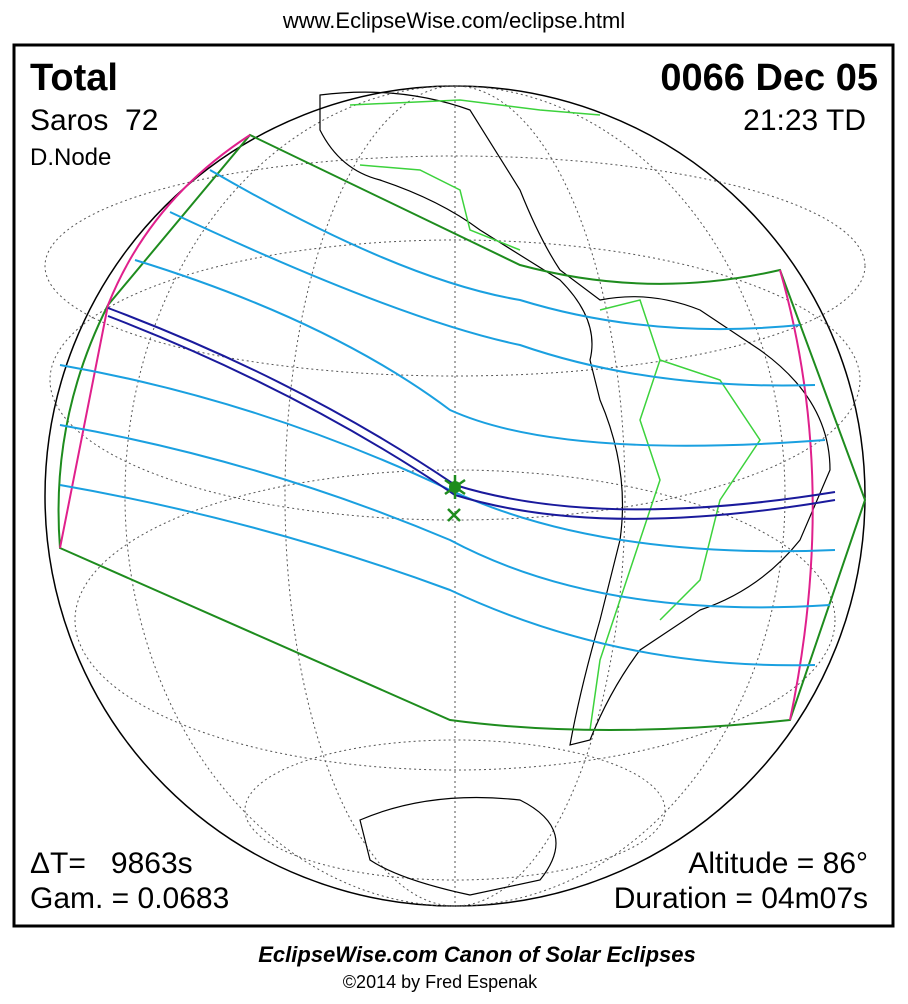 The image size is (908, 1004). I want to click on url: www.EclipseWise.com/eclipse.html, so click(453, 20).